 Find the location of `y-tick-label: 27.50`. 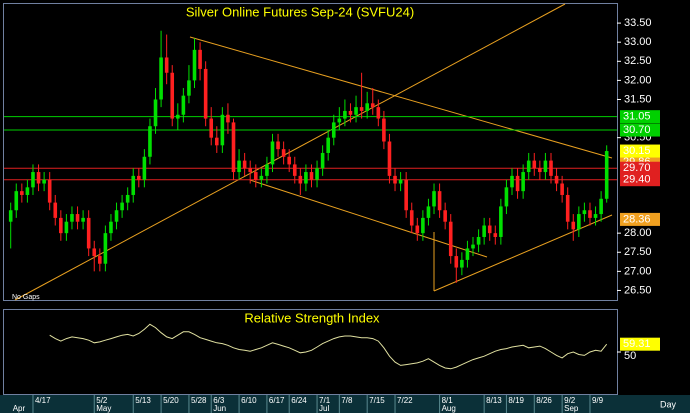

y-tick-label: 27.50 is located at coordinates (638, 252).